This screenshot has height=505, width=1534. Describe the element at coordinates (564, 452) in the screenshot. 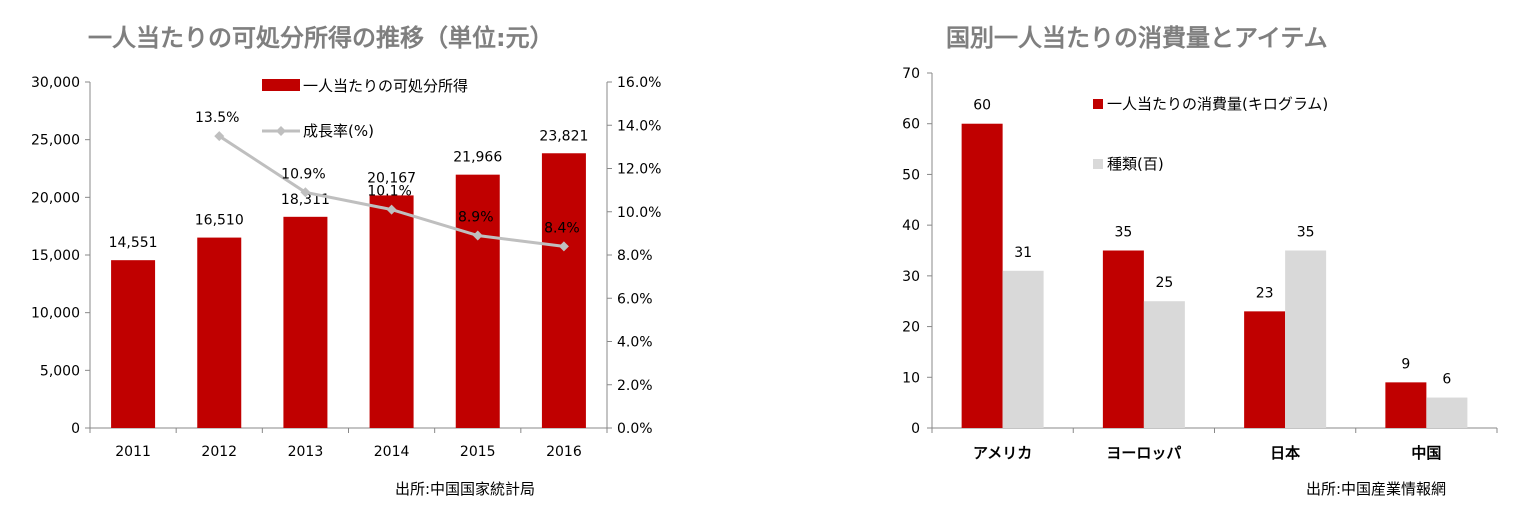

I see `x-category-label: 2016` at that location.